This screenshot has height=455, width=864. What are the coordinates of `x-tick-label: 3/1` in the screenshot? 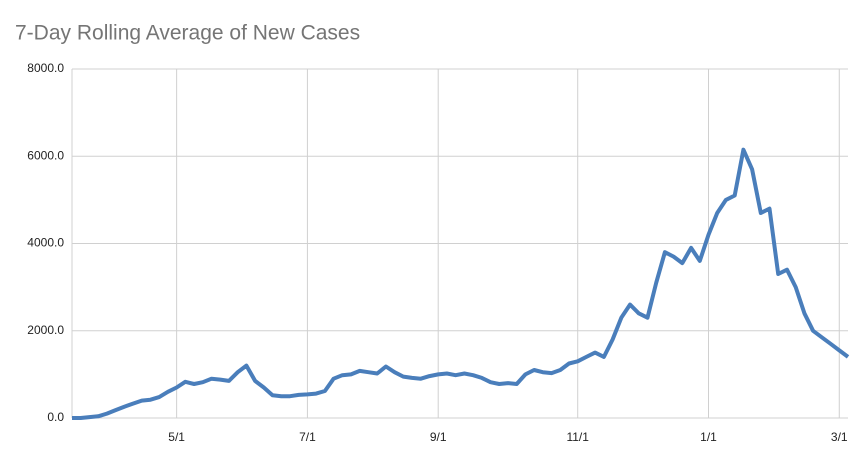 It's located at (839, 437).